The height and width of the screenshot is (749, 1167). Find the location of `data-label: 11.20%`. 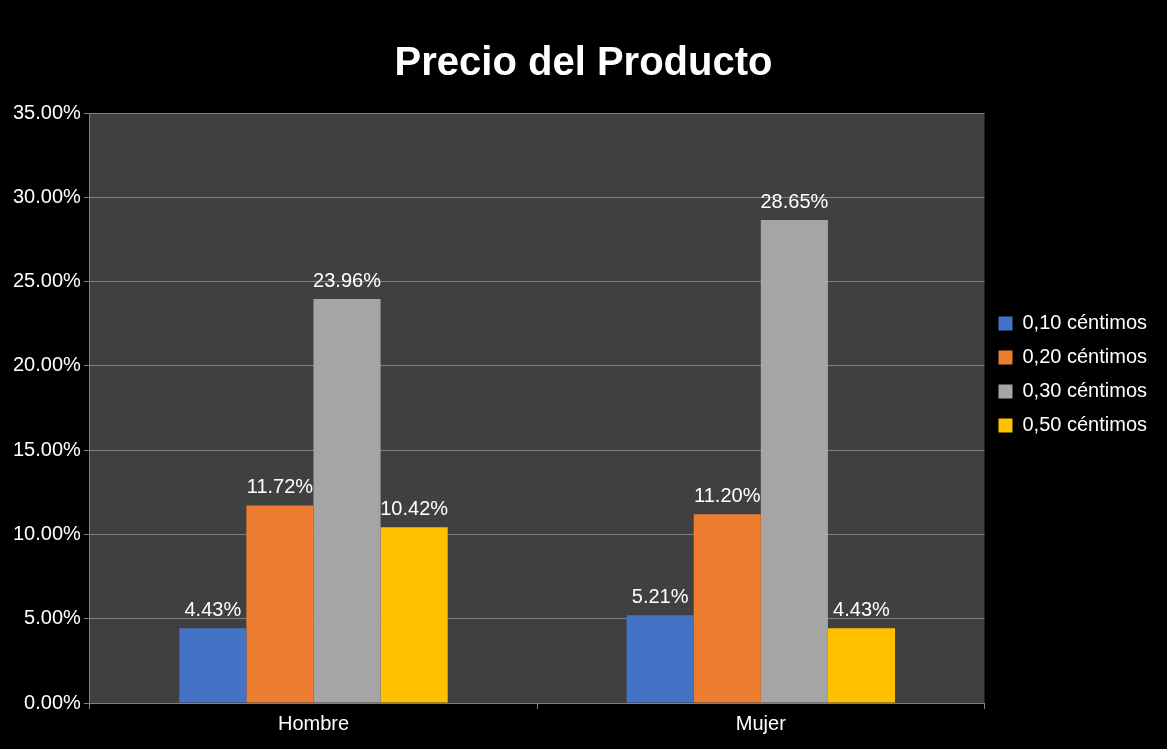

data-label: 11.20% is located at coordinates (727, 494).